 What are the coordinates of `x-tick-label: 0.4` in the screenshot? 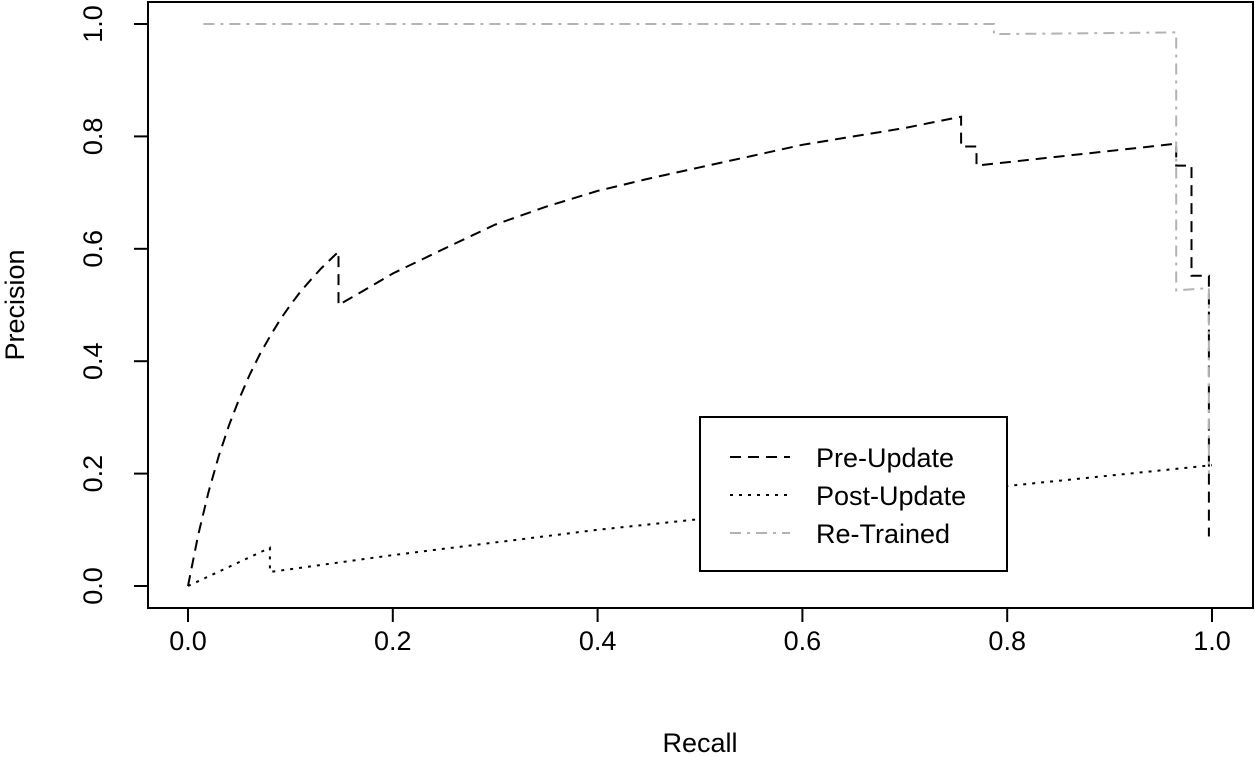 It's located at (598, 641).